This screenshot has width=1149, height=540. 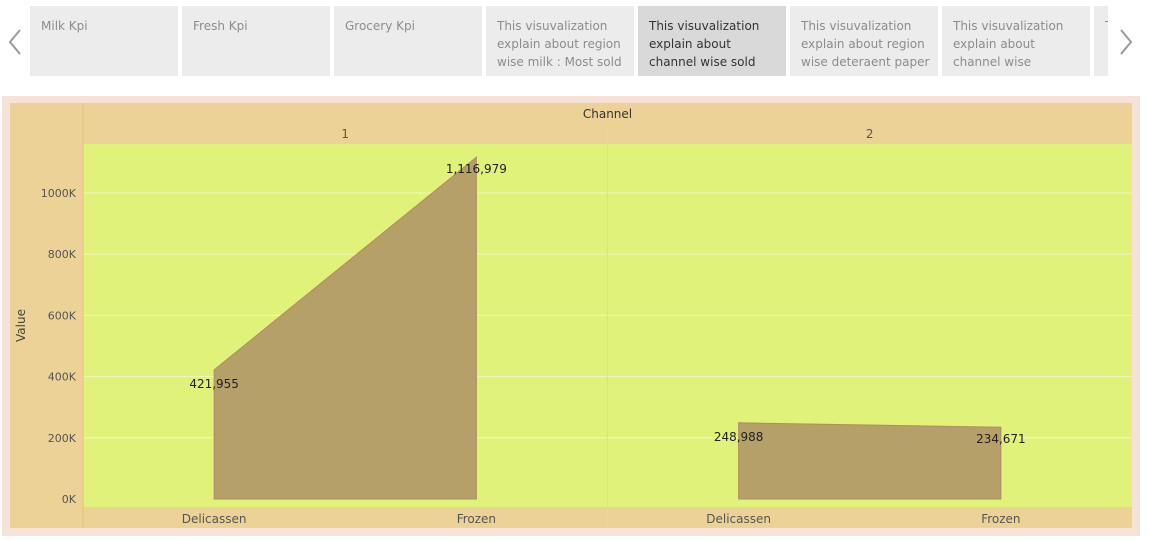 What do you see at coordinates (607, 114) in the screenshot?
I see `column-header-title: Channel` at bounding box center [607, 114].